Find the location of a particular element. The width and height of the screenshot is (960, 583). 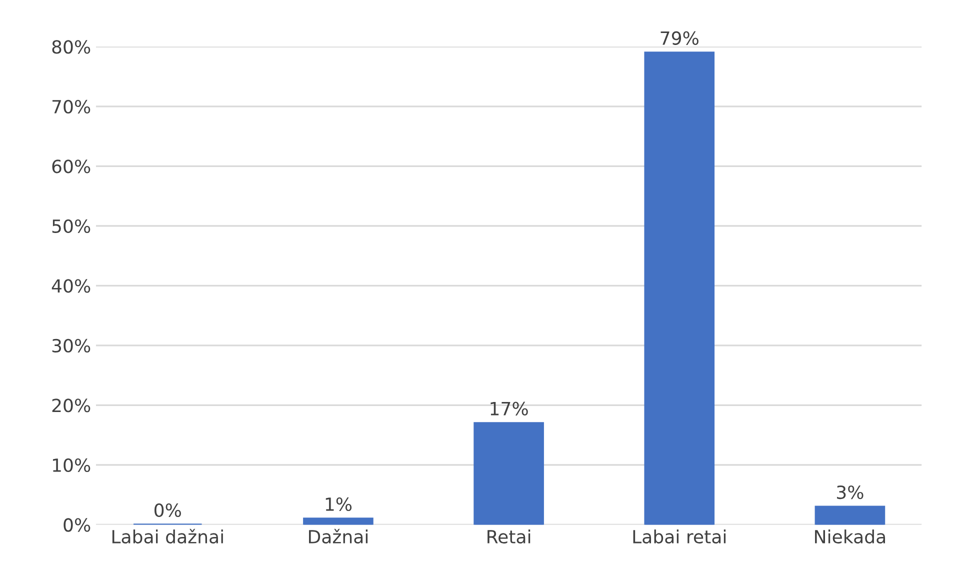

y-tick-label: 20% is located at coordinates (71, 405).